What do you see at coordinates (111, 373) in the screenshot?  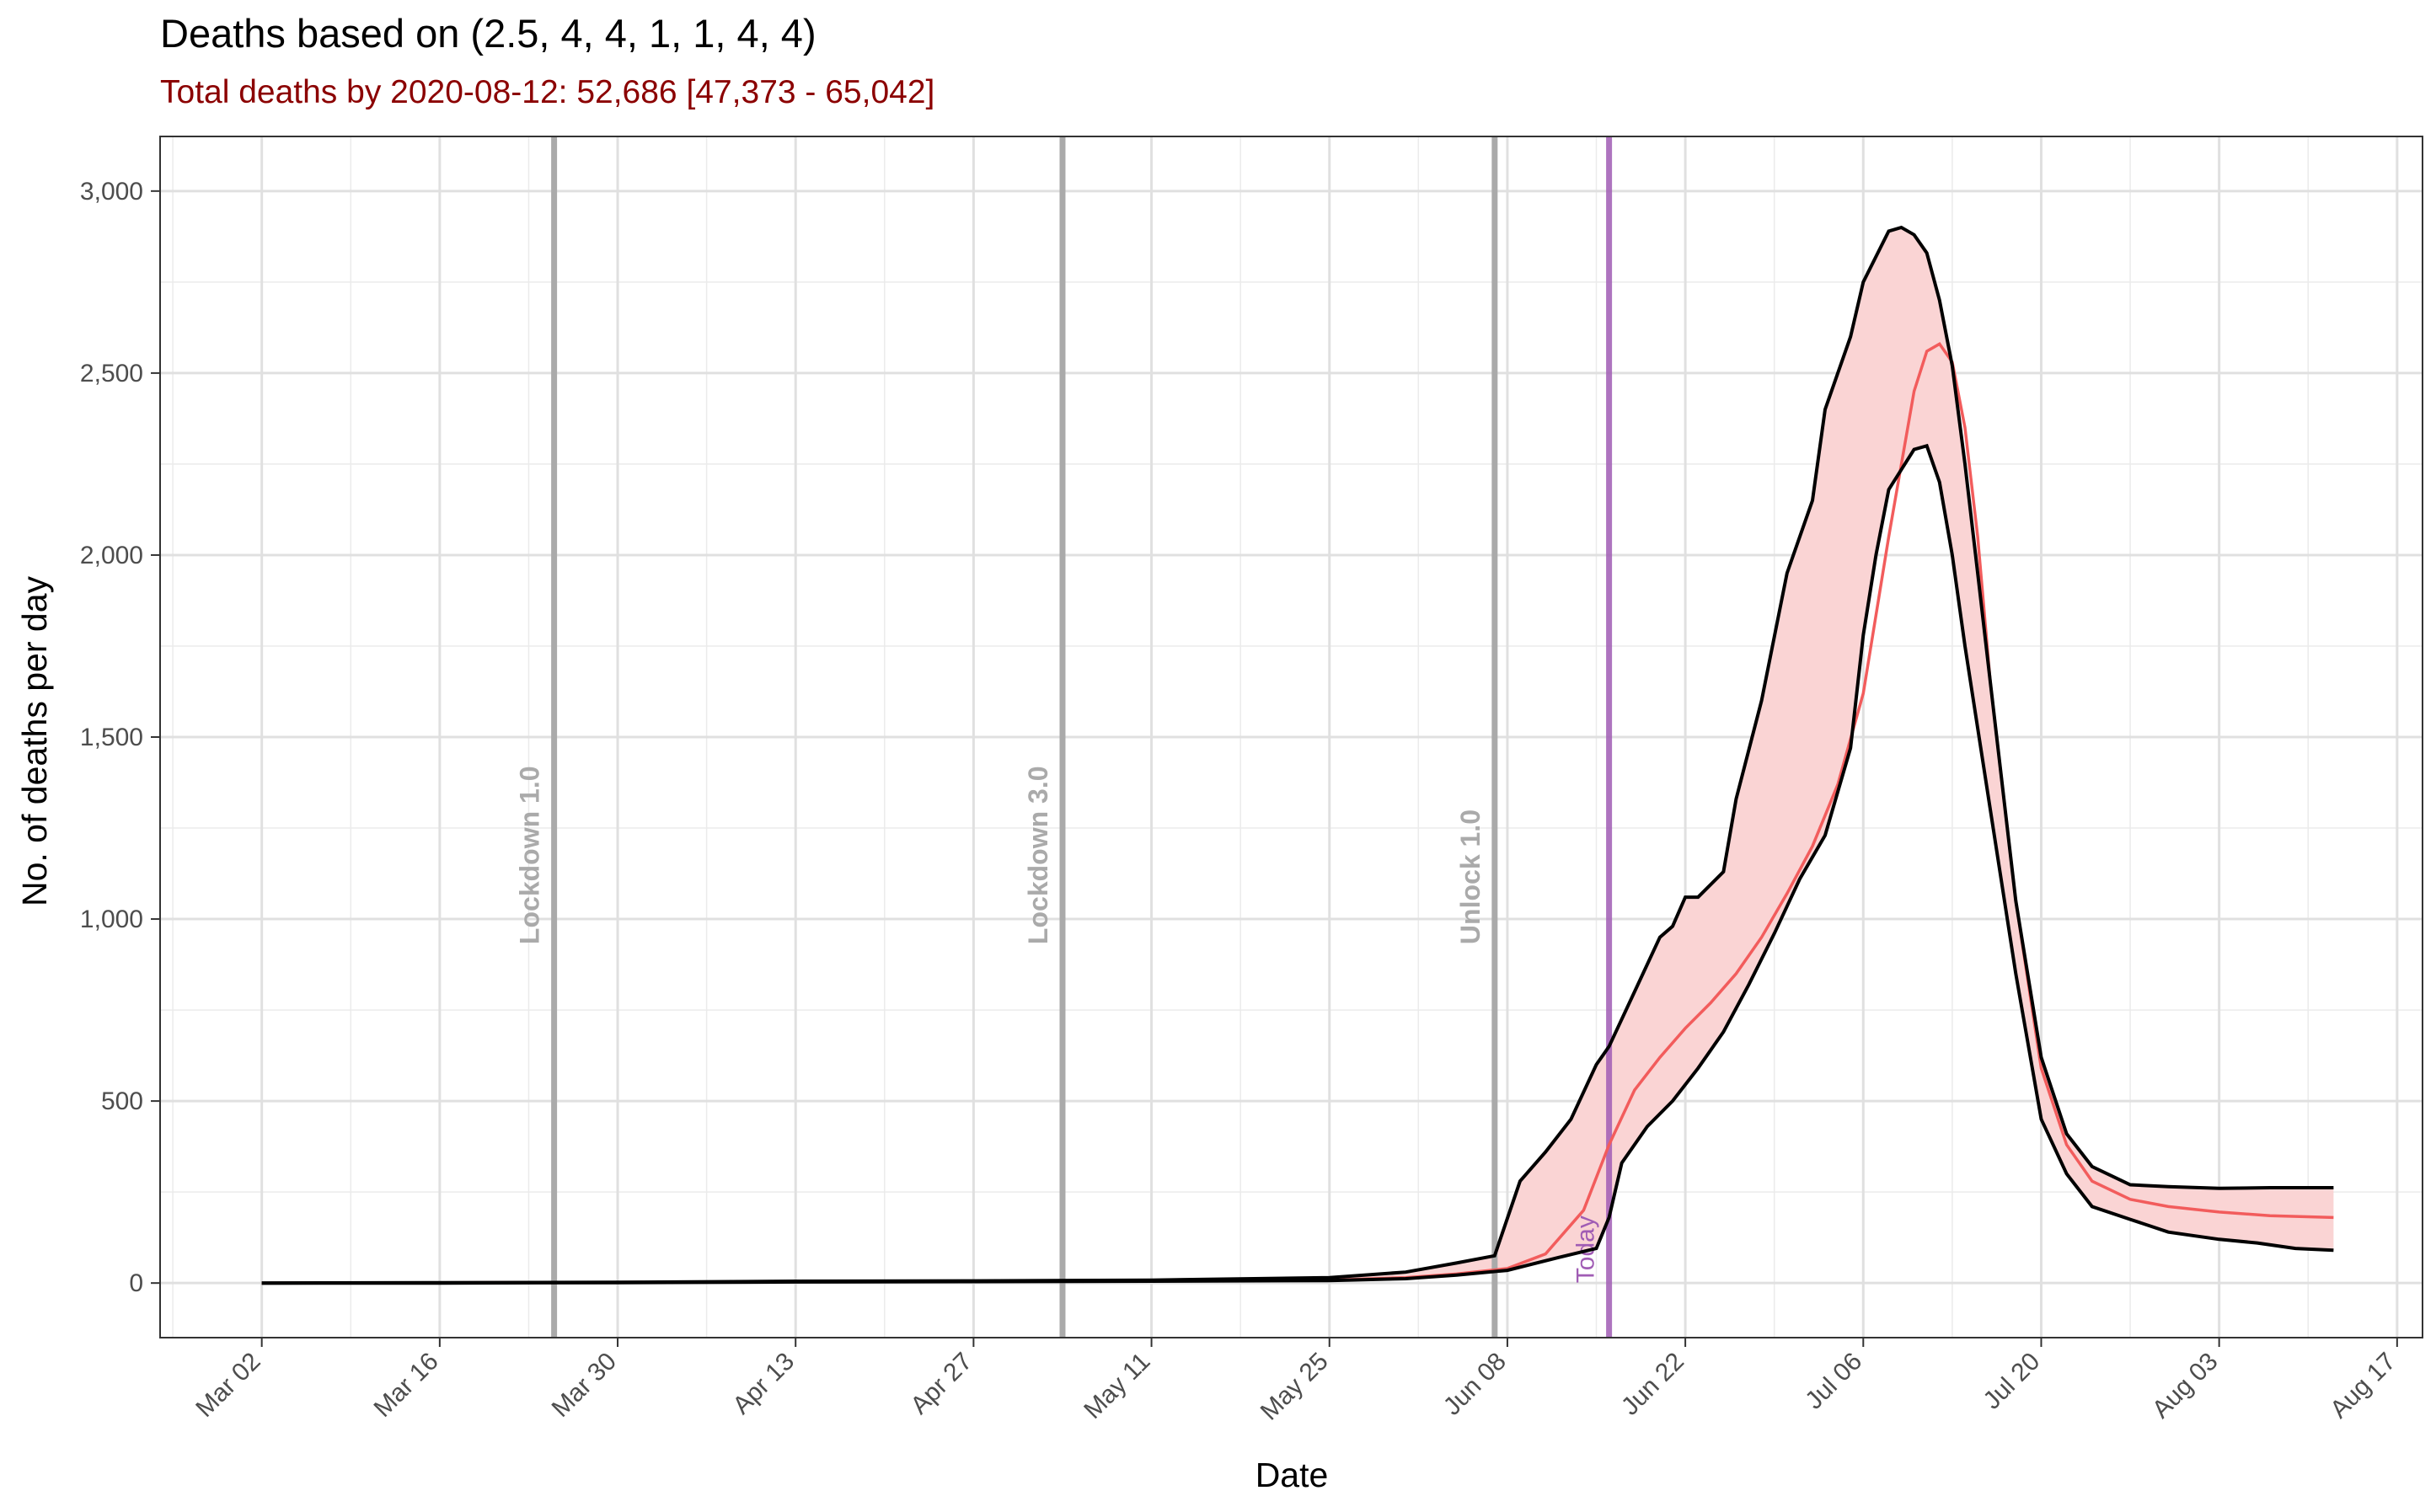 I see `y-tick-label: 2,500` at bounding box center [111, 373].